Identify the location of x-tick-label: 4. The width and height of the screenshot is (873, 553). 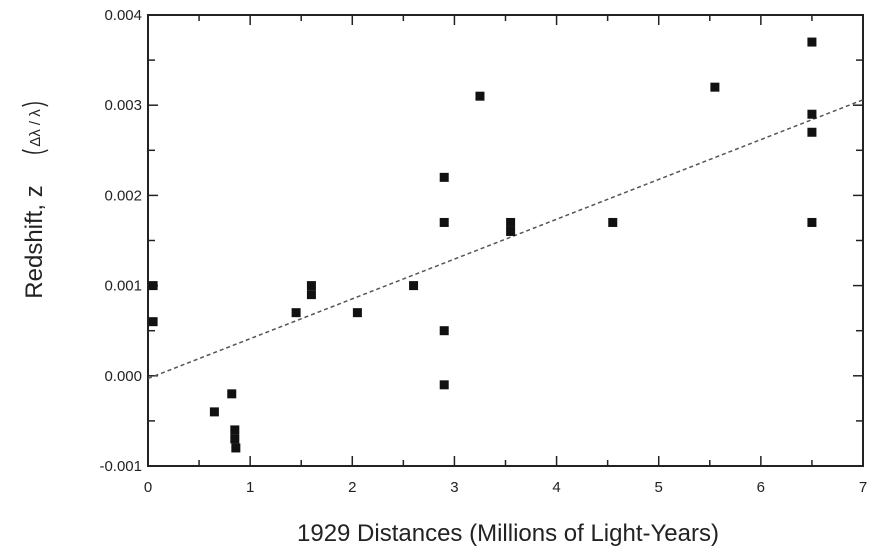
(556, 487).